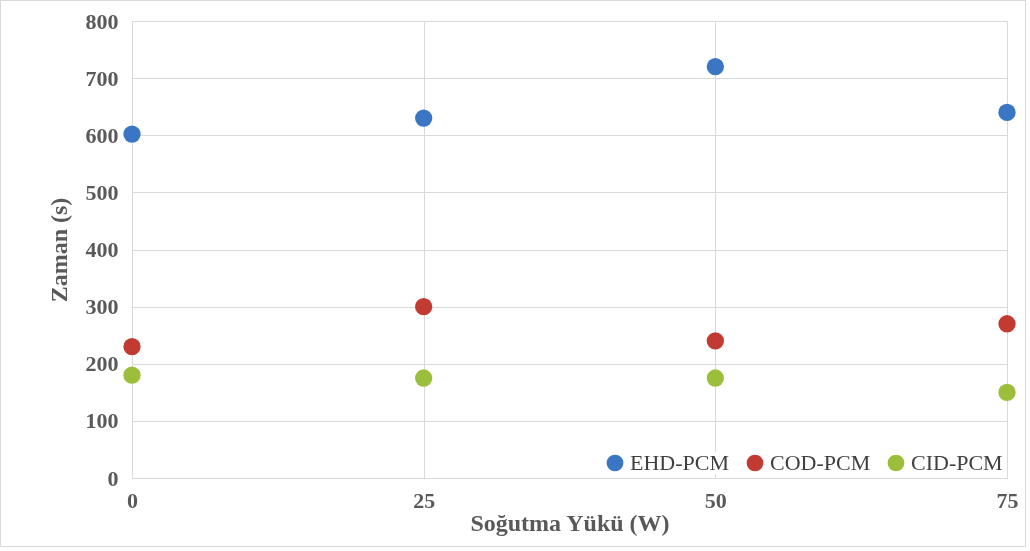 The height and width of the screenshot is (551, 1030). What do you see at coordinates (58, 250) in the screenshot?
I see `y-axis-title: Zaman (s)` at bounding box center [58, 250].